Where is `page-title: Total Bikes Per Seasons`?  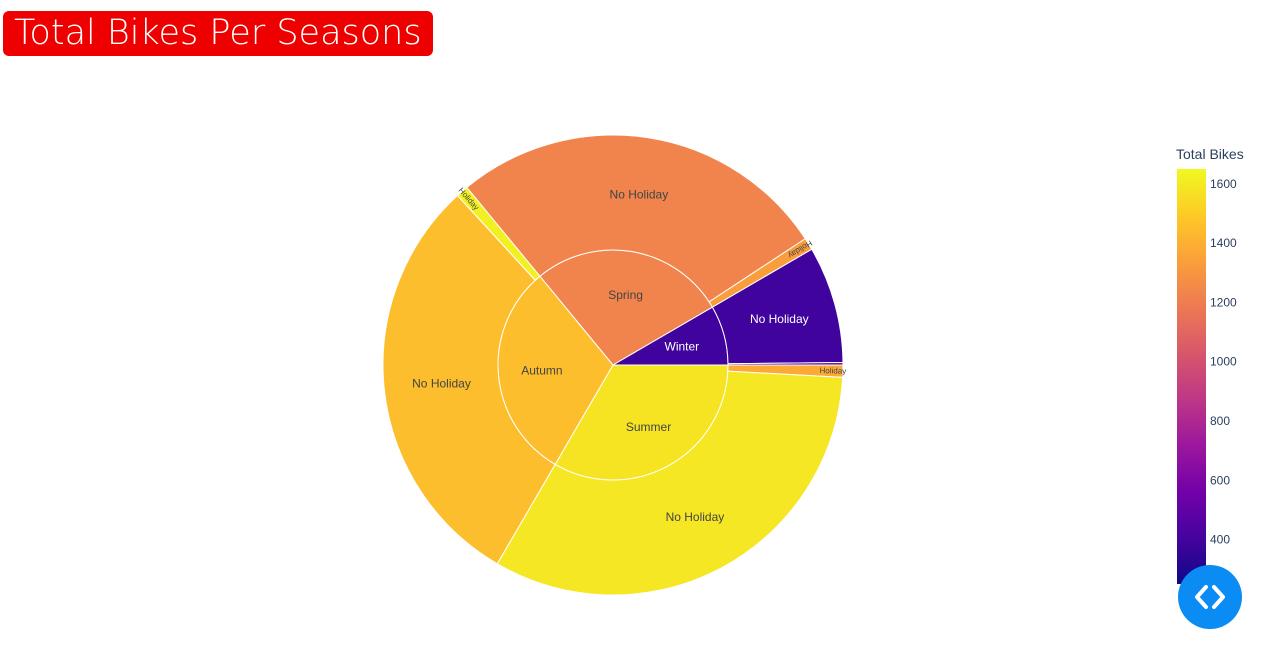 page-title: Total Bikes Per Seasons is located at coordinates (218, 33).